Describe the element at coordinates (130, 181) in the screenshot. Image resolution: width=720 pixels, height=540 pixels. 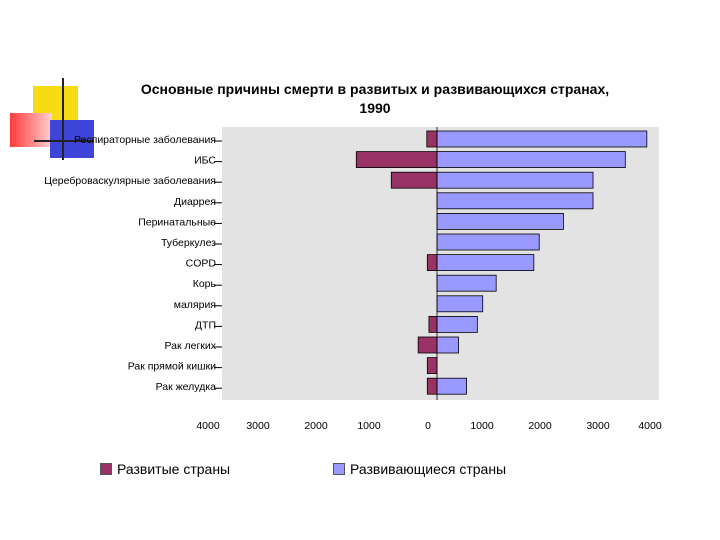
I see `category-label-2: Цереброваскулярные заболевания` at that location.